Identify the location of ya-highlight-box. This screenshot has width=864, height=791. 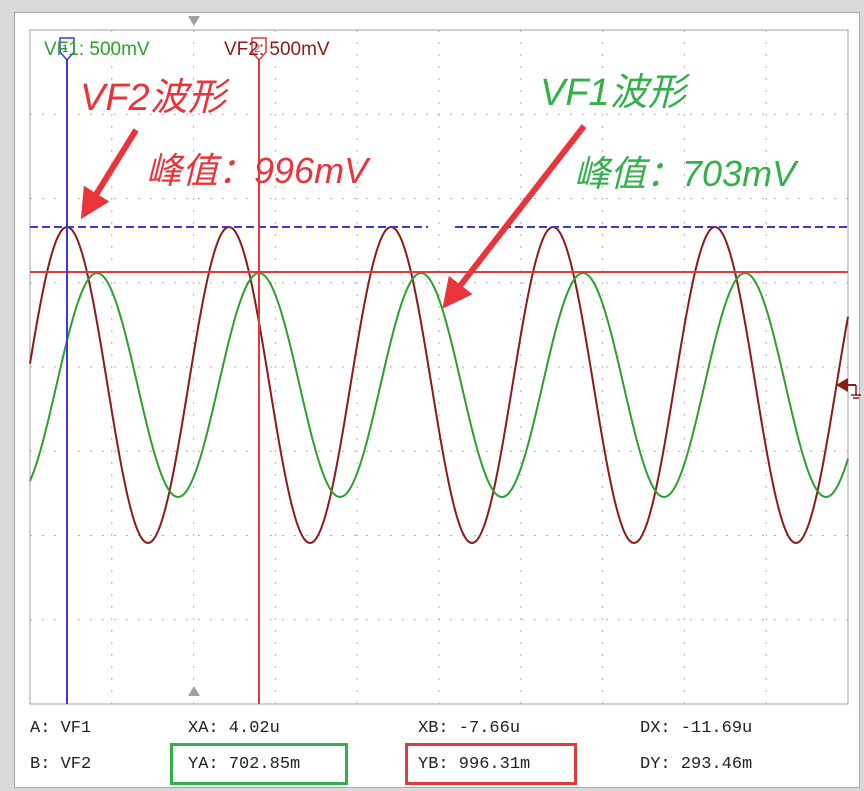
(259, 764).